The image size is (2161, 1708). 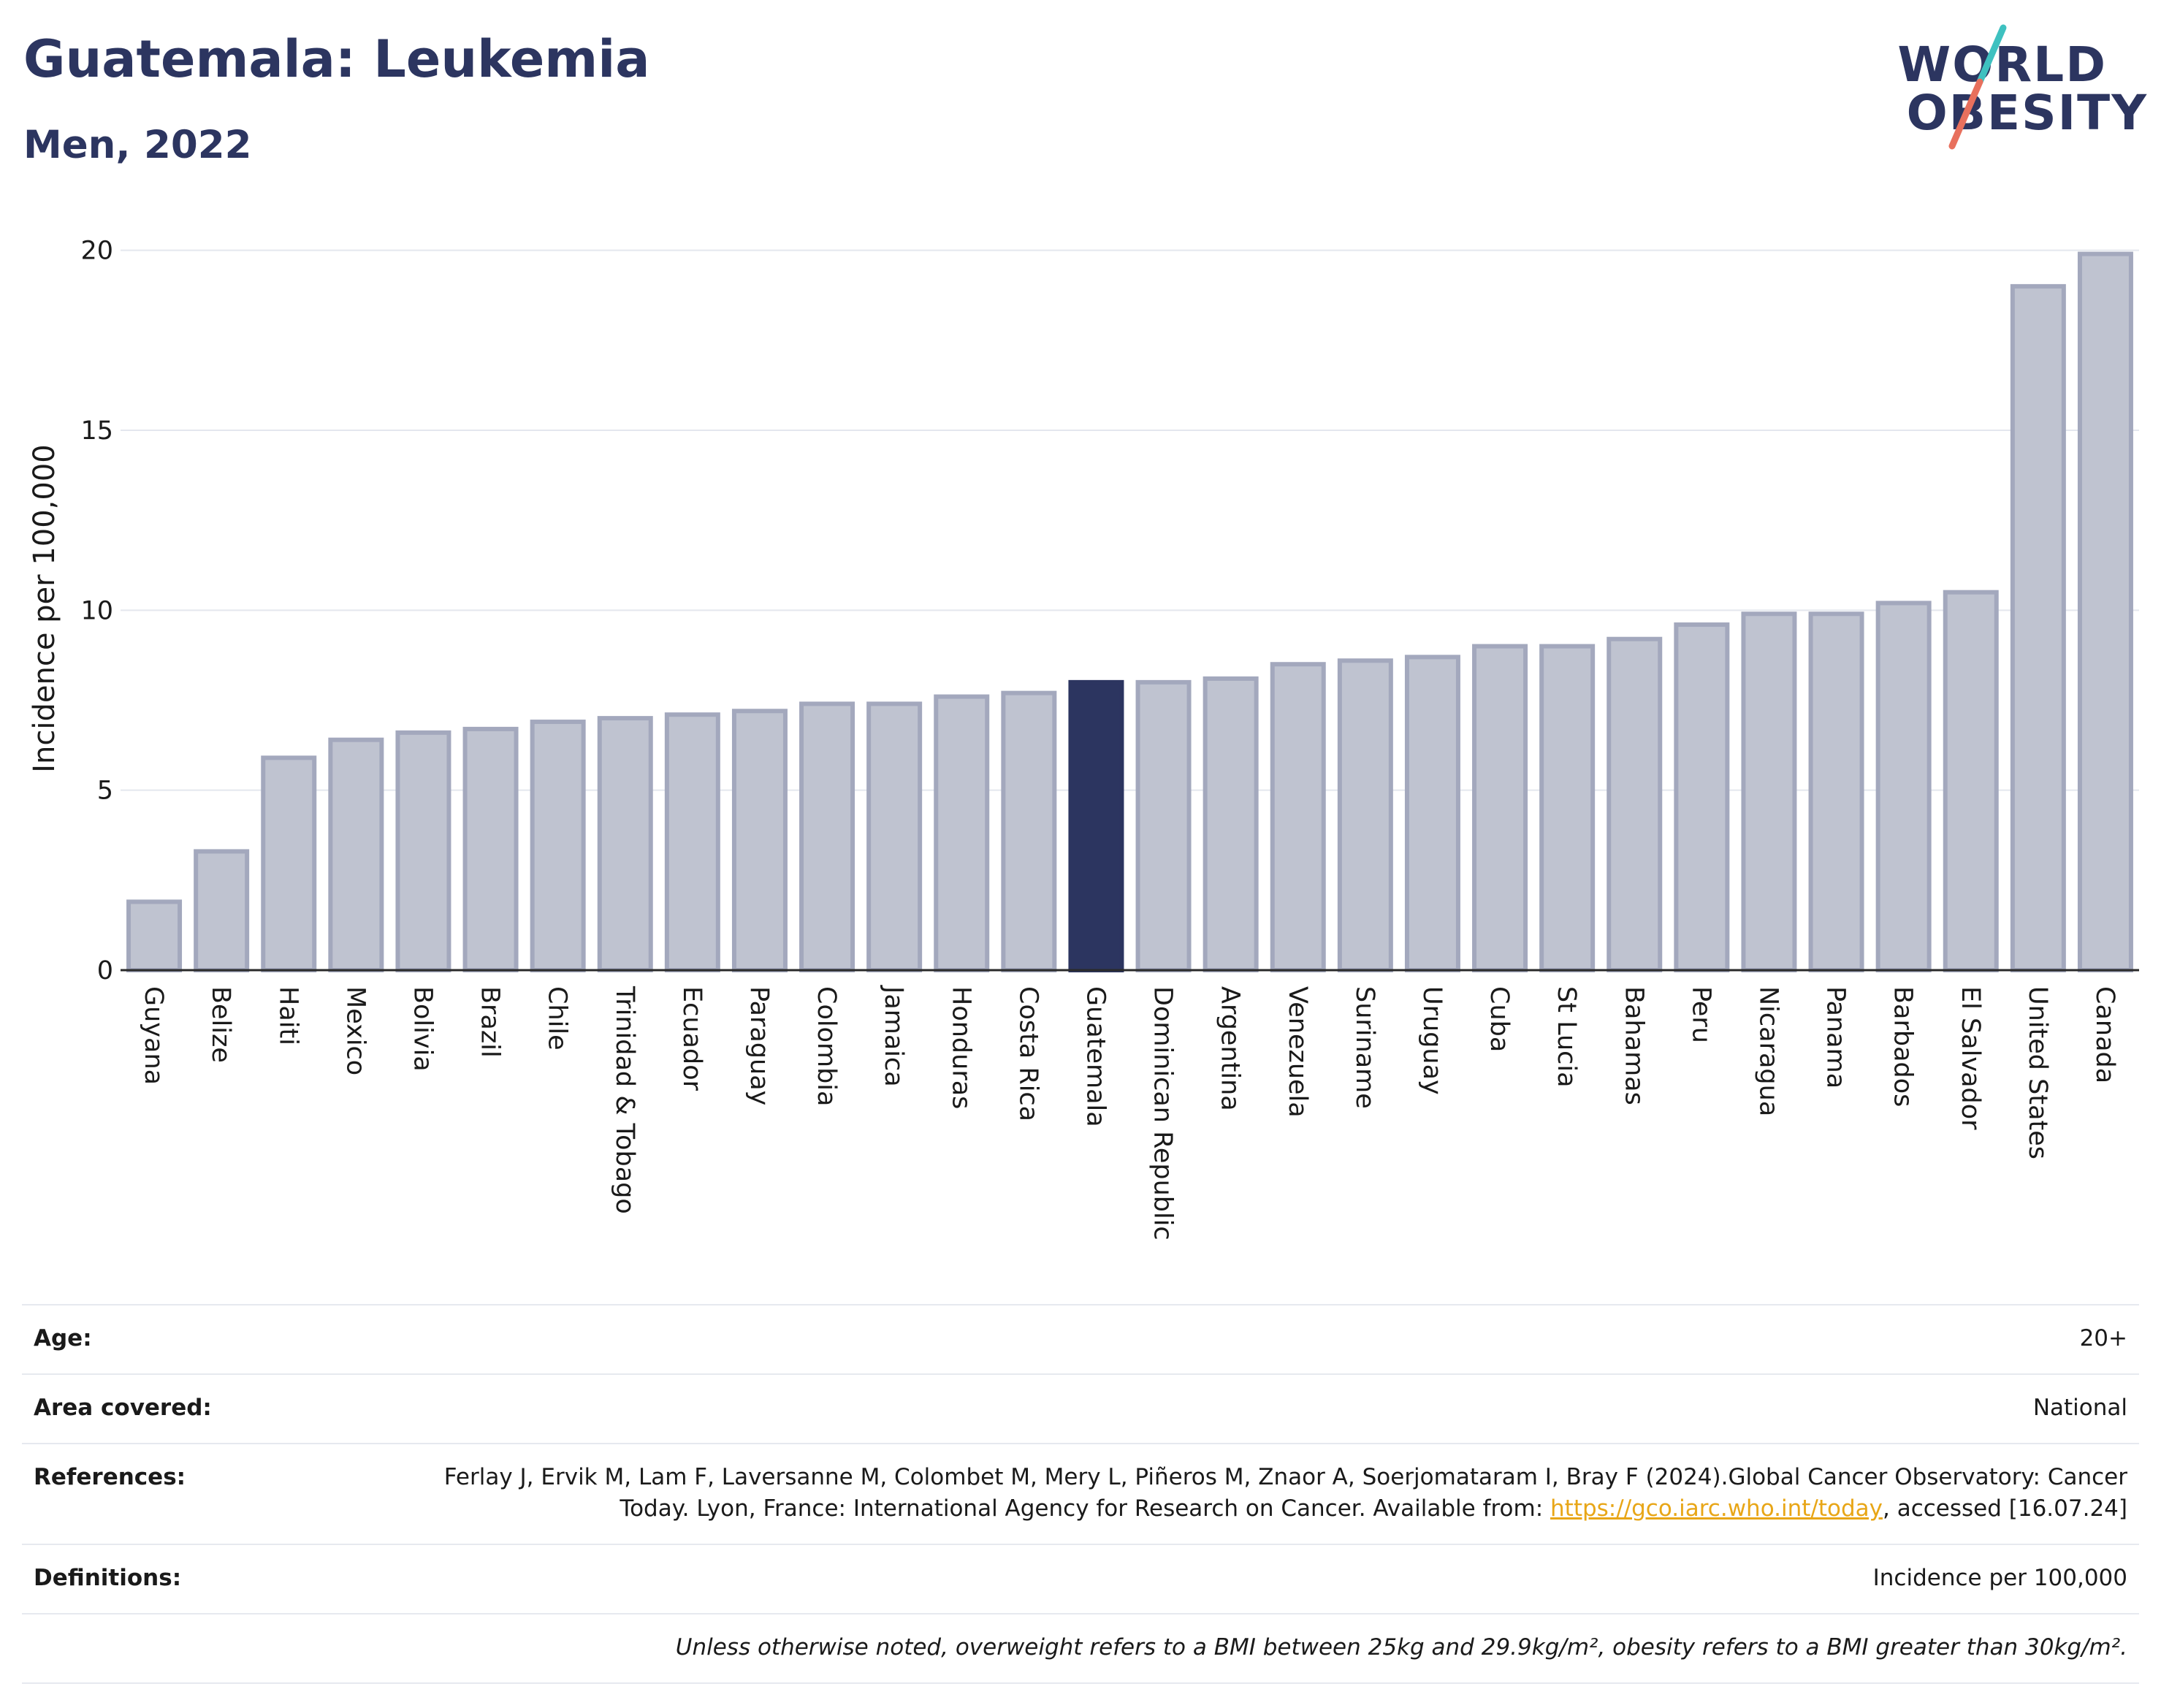 I want to click on y-tick-label: 20, so click(x=96, y=252).